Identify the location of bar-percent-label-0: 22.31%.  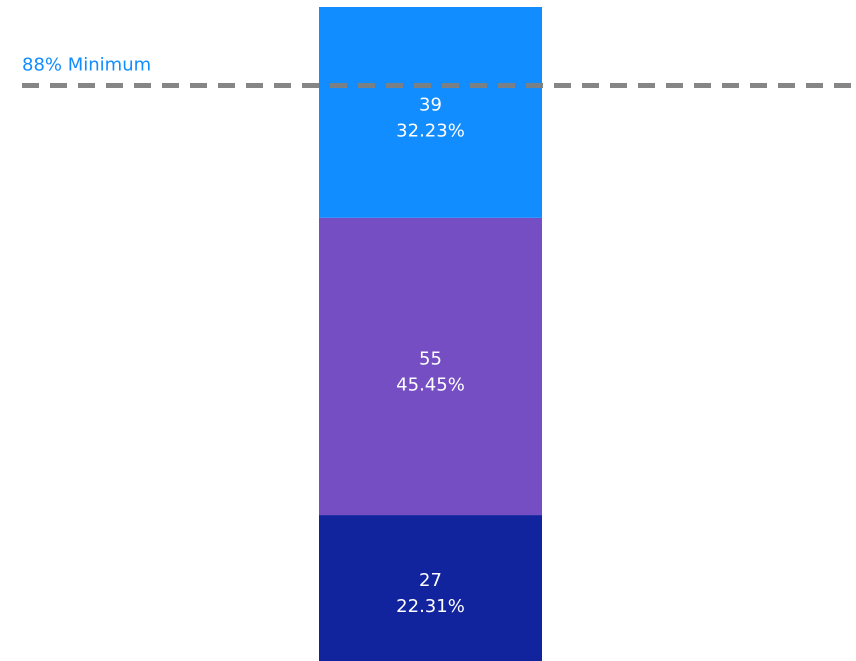
(430, 606).